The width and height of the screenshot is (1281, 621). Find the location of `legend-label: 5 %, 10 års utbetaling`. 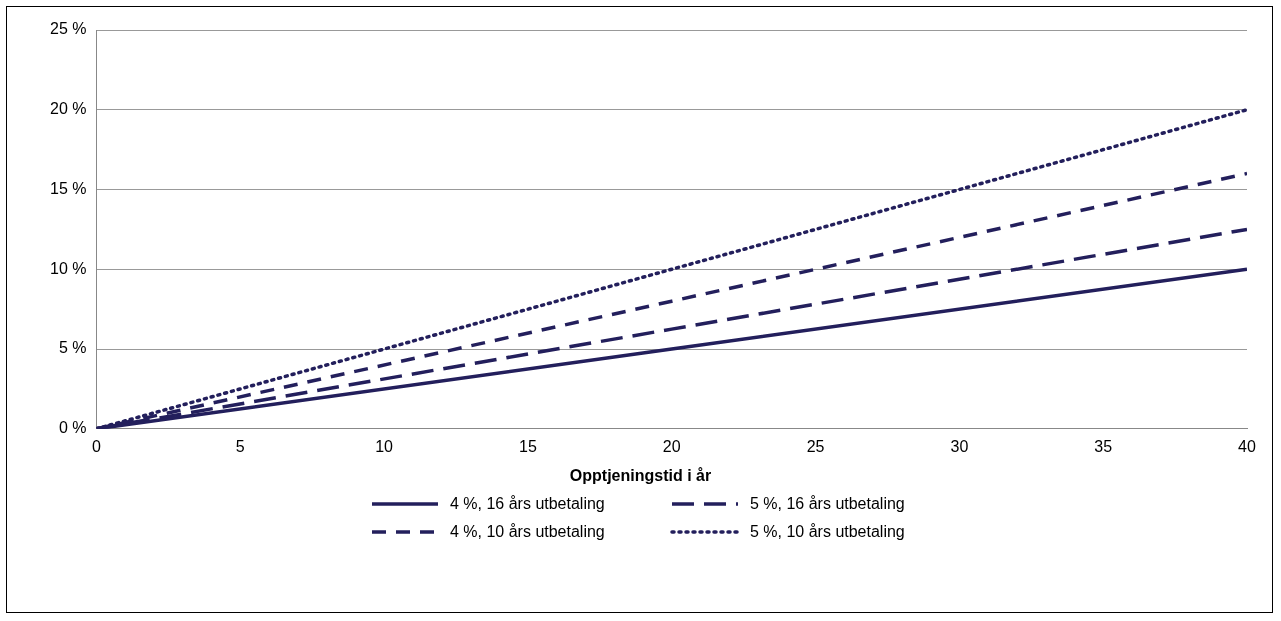

legend-label: 5 %, 10 års utbetaling is located at coordinates (827, 532).